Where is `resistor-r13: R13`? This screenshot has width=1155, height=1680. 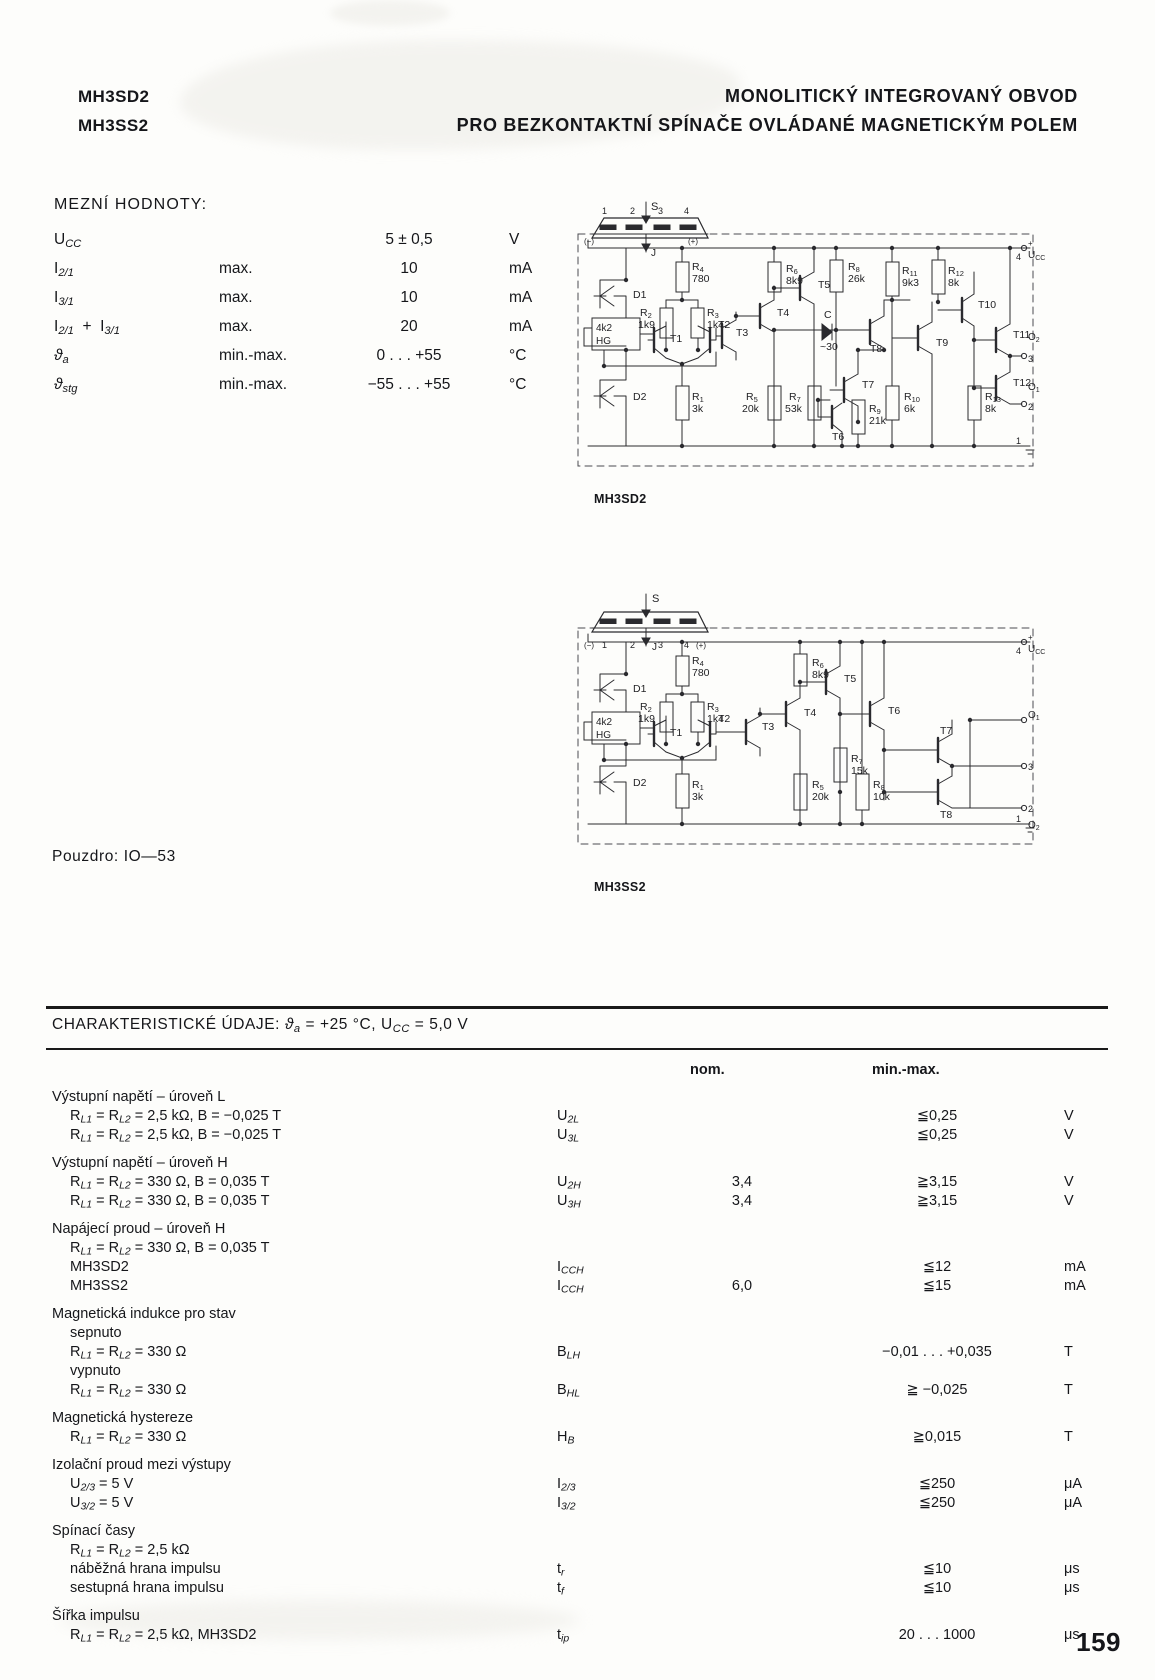
resistor-r13: R13 is located at coordinates (993, 397).